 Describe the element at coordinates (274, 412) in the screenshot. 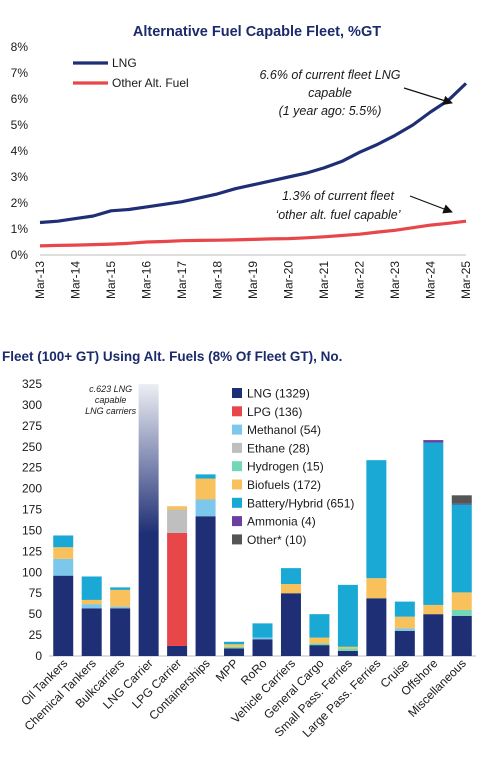

I see `legend-label: LPG (136)` at that location.